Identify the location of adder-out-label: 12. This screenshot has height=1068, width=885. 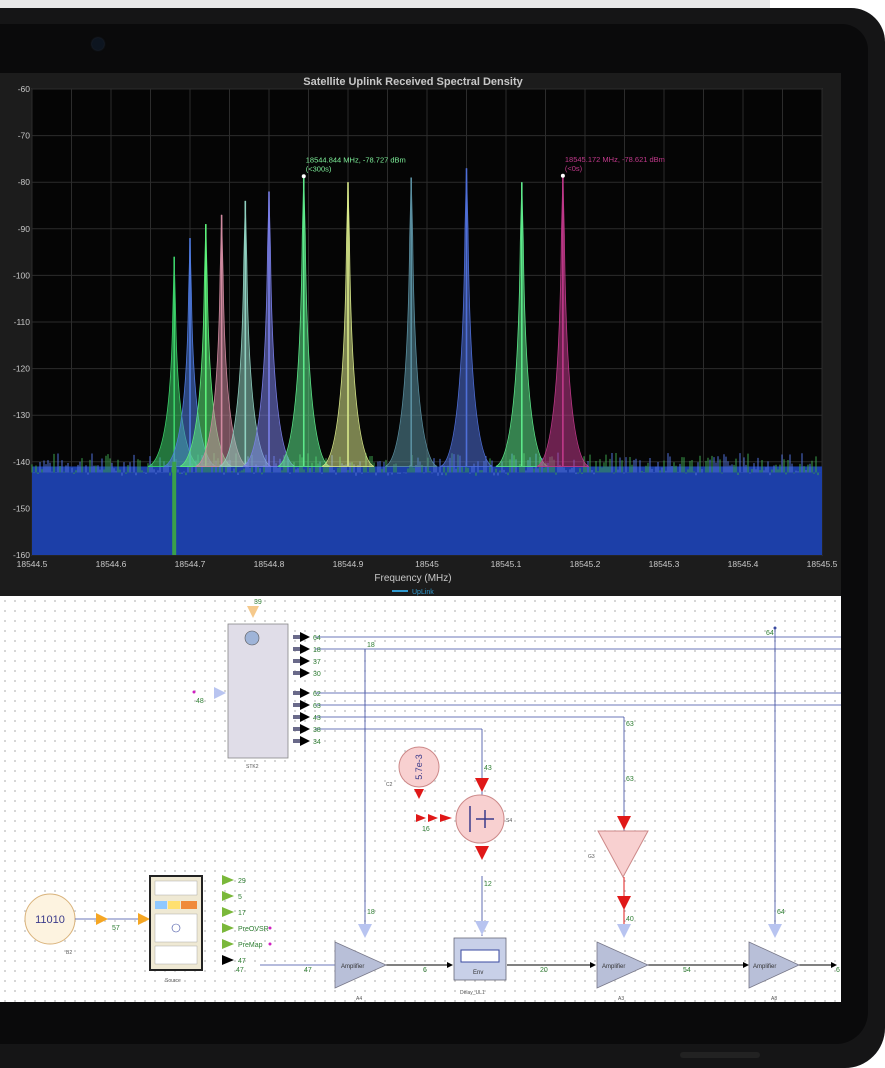
(488, 884).